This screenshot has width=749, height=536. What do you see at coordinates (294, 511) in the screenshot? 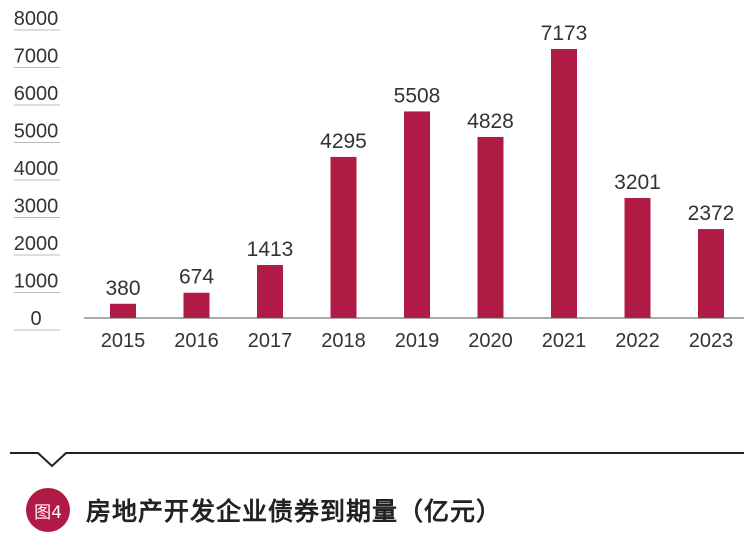
I see `figure-title: 房地产开发企业债券到期量（亿元）` at bounding box center [294, 511].